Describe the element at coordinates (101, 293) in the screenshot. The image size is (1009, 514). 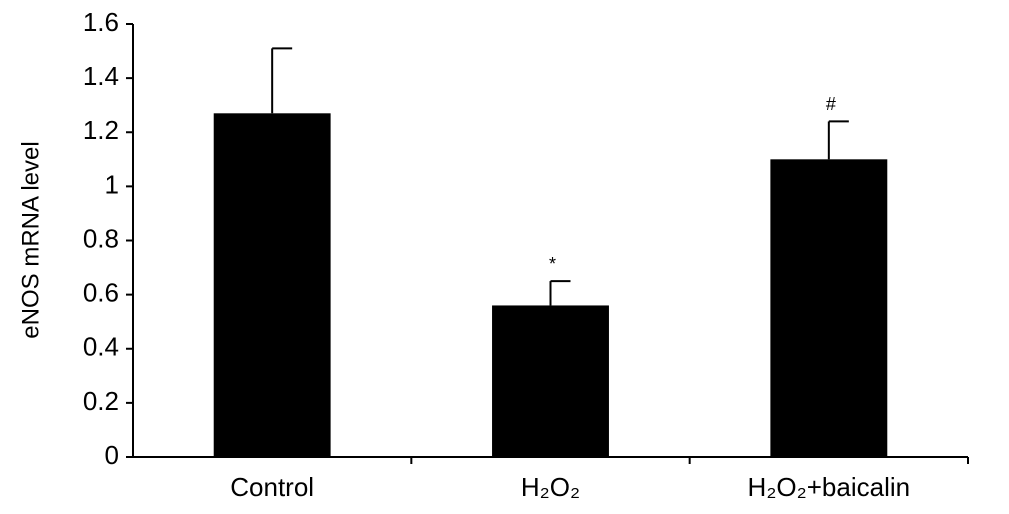
I see `y-tick-label: 0.6` at that location.